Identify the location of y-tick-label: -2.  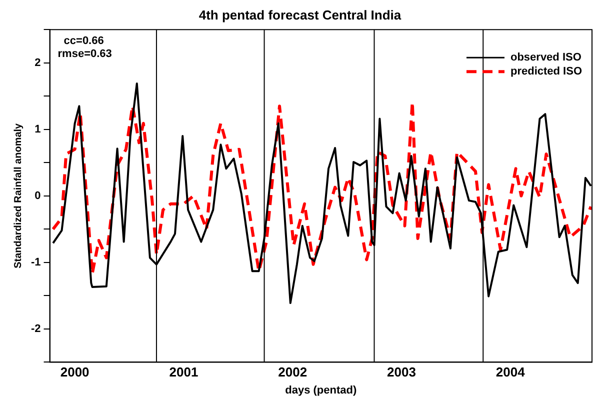
(36, 328).